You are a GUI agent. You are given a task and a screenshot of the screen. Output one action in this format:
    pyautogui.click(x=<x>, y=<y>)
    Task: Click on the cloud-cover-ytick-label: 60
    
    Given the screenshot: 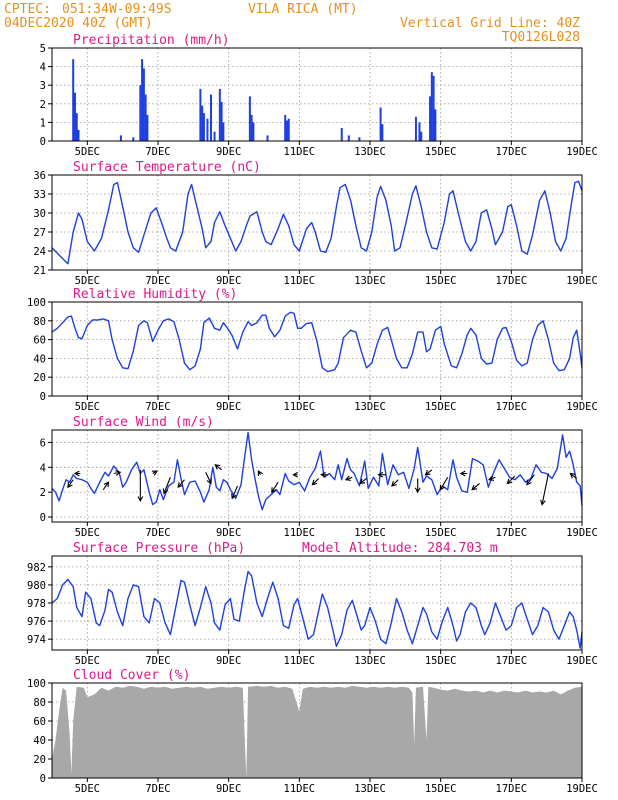 What is the action you would take?
    pyautogui.click(x=39, y=722)
    